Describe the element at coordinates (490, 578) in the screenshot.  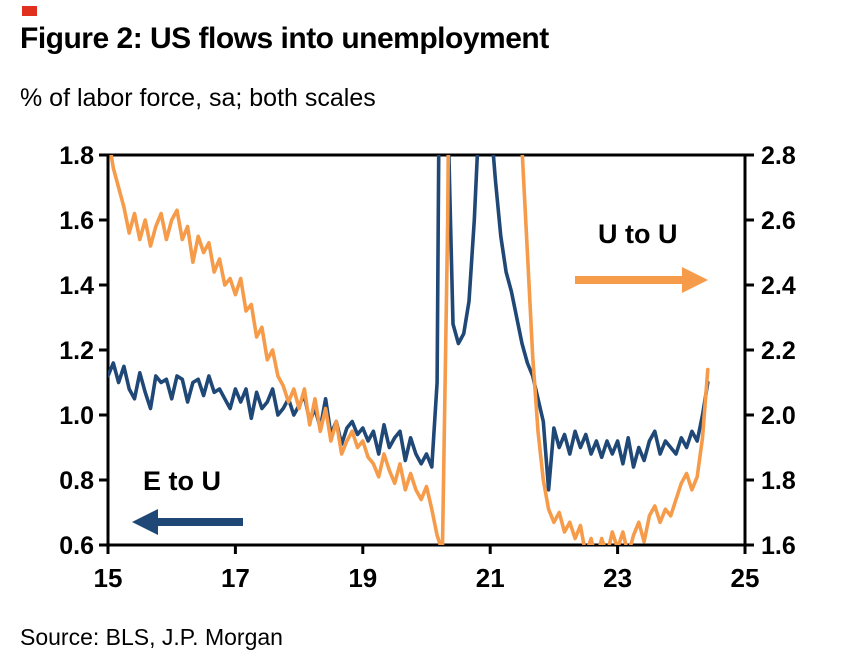
I see `x-tick-label: 21` at that location.